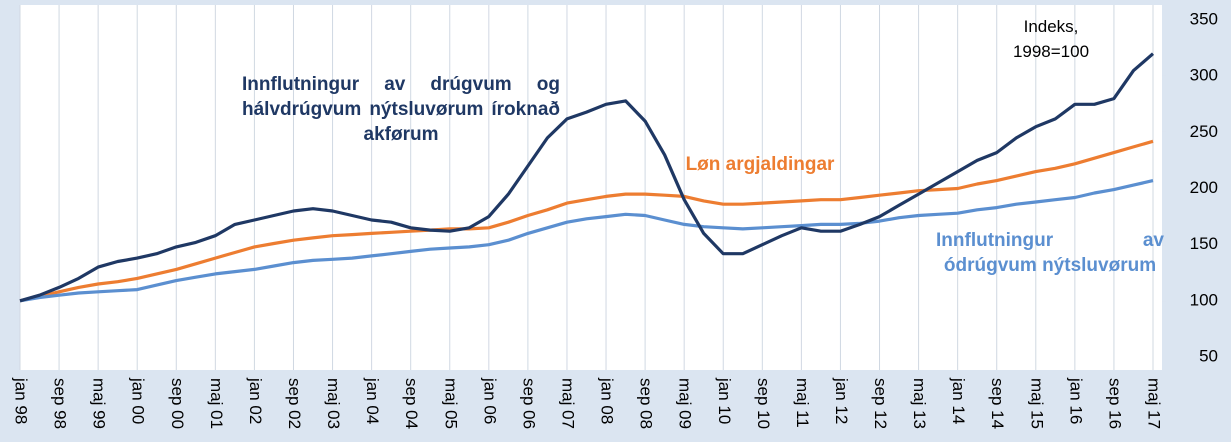 This screenshot has width=1231, height=442. Describe the element at coordinates (1075, 400) in the screenshot. I see `x-tick-label: jan 16` at that location.